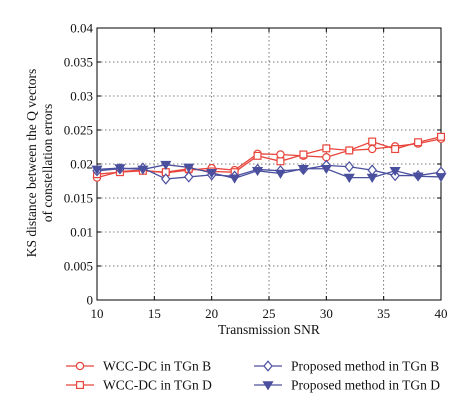  I want to click on y-tick-label: 0.005, so click(78, 266).